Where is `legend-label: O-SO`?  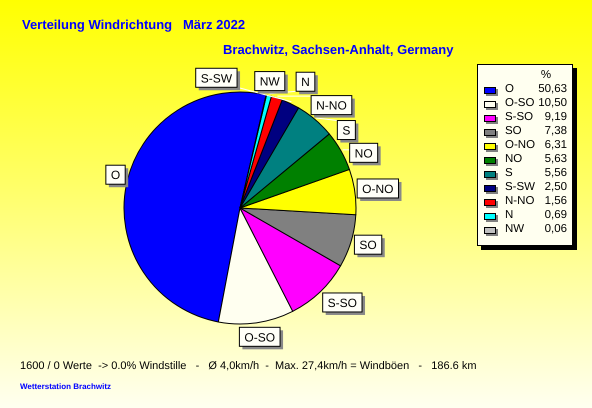 legend-label: O-SO is located at coordinates (519, 103).